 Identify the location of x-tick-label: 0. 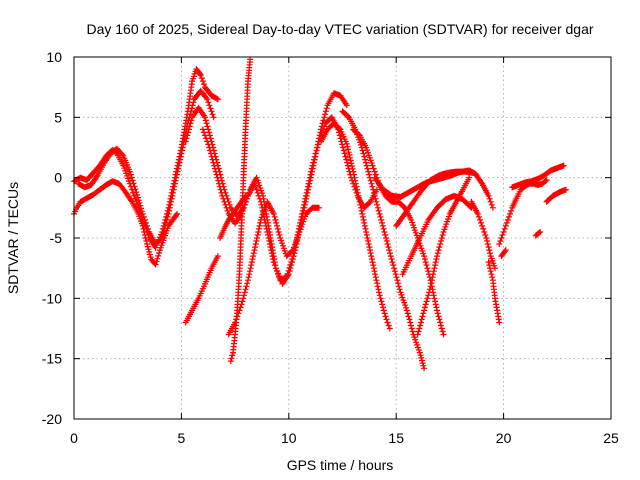
(74, 438).